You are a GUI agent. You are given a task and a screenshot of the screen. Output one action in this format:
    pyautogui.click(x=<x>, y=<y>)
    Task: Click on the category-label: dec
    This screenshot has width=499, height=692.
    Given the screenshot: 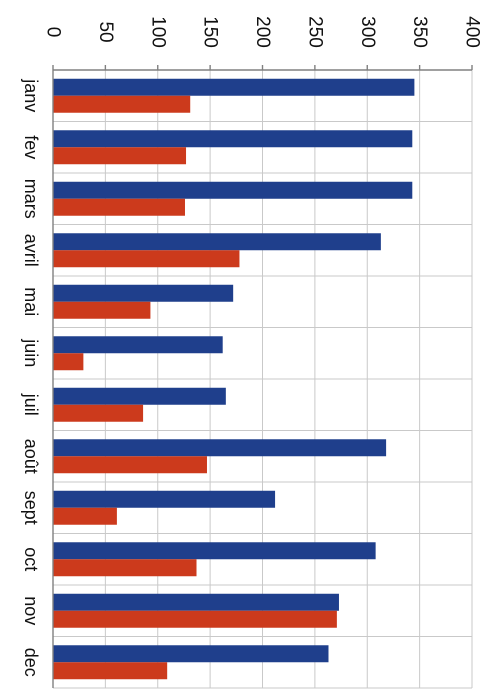 What is the action you would take?
    pyautogui.click(x=31, y=662)
    